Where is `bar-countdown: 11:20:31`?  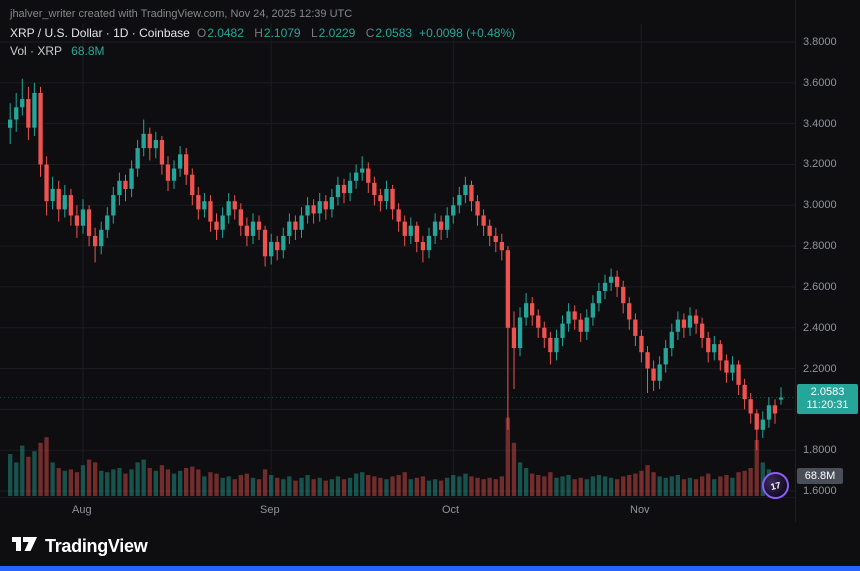
bar-countdown: 11:20:31 is located at coordinates (827, 405).